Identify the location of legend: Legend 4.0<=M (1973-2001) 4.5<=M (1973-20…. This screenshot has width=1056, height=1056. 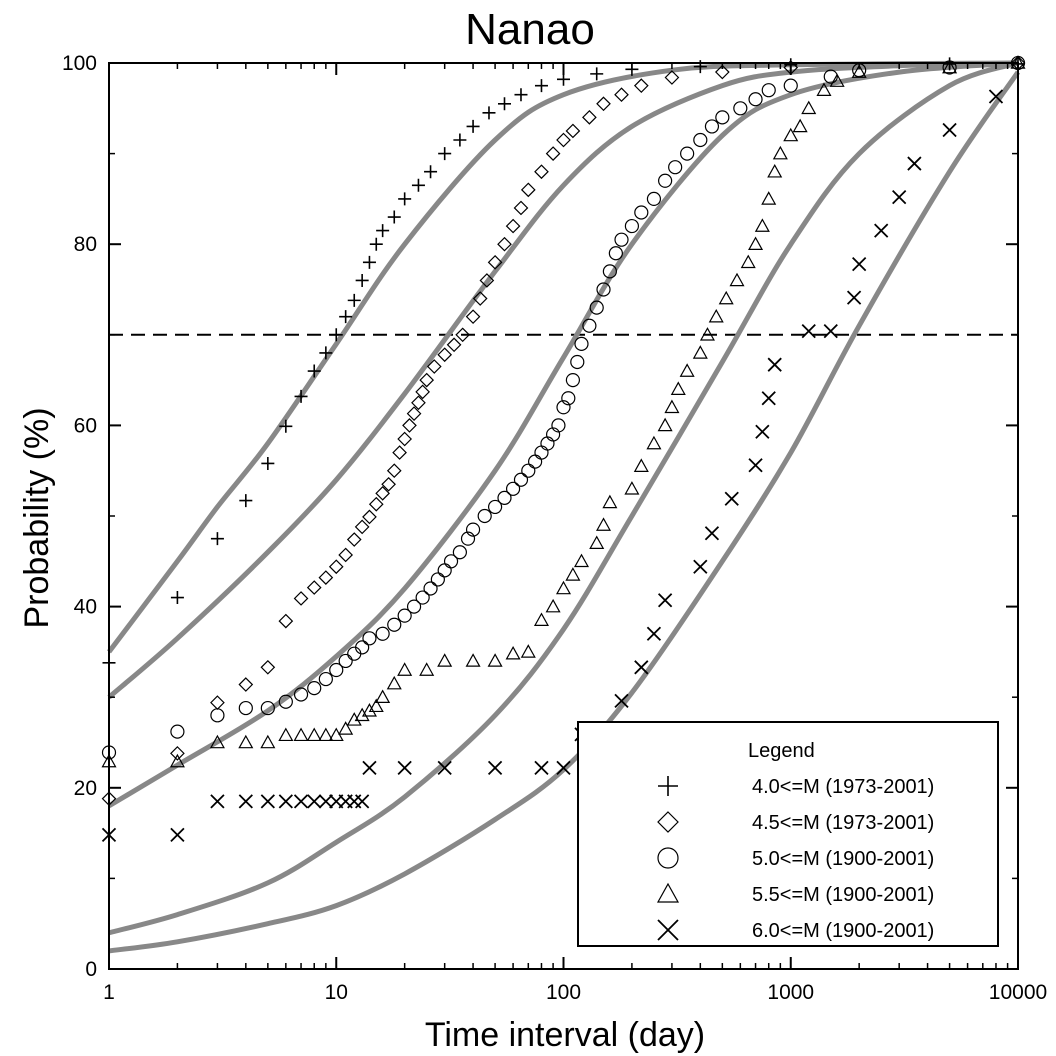
(788, 834).